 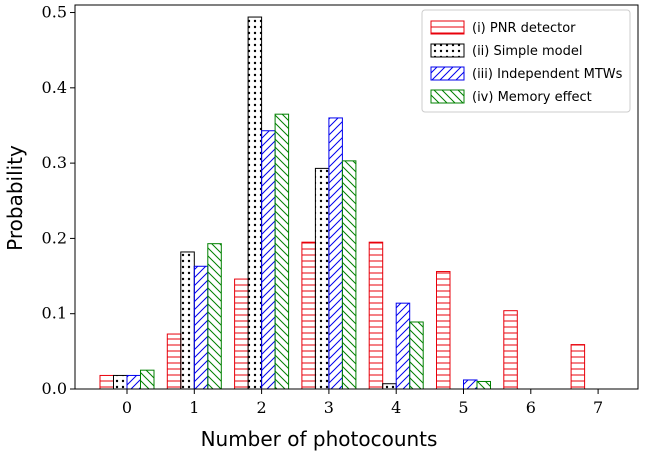 I want to click on y-tick-label: 0.3, so click(x=54, y=162).